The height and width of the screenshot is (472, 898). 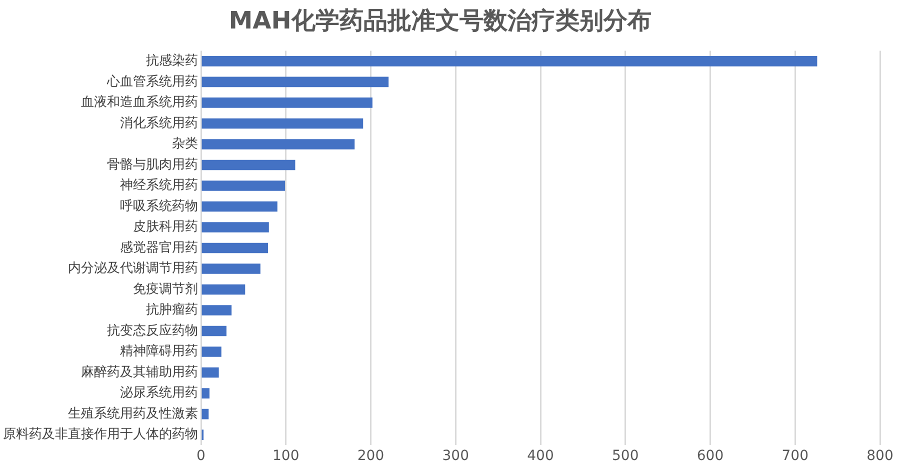 I want to click on y-tick-label: 泌尿系统用药, so click(x=159, y=393).